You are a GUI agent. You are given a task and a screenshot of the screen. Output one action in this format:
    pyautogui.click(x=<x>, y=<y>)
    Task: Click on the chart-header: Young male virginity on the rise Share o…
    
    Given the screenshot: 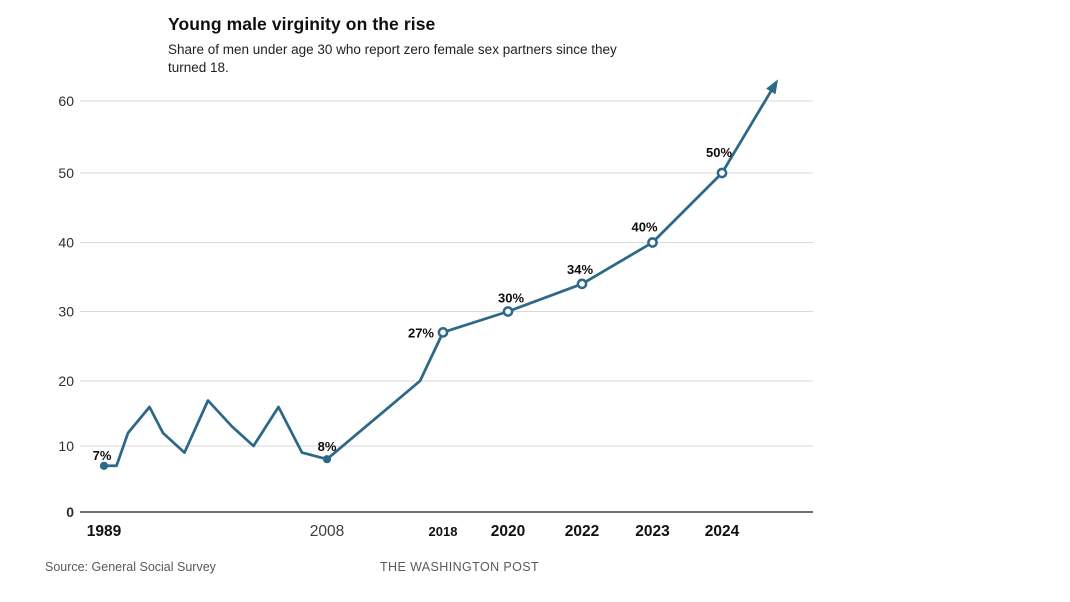 What is the action you would take?
    pyautogui.click(x=403, y=45)
    